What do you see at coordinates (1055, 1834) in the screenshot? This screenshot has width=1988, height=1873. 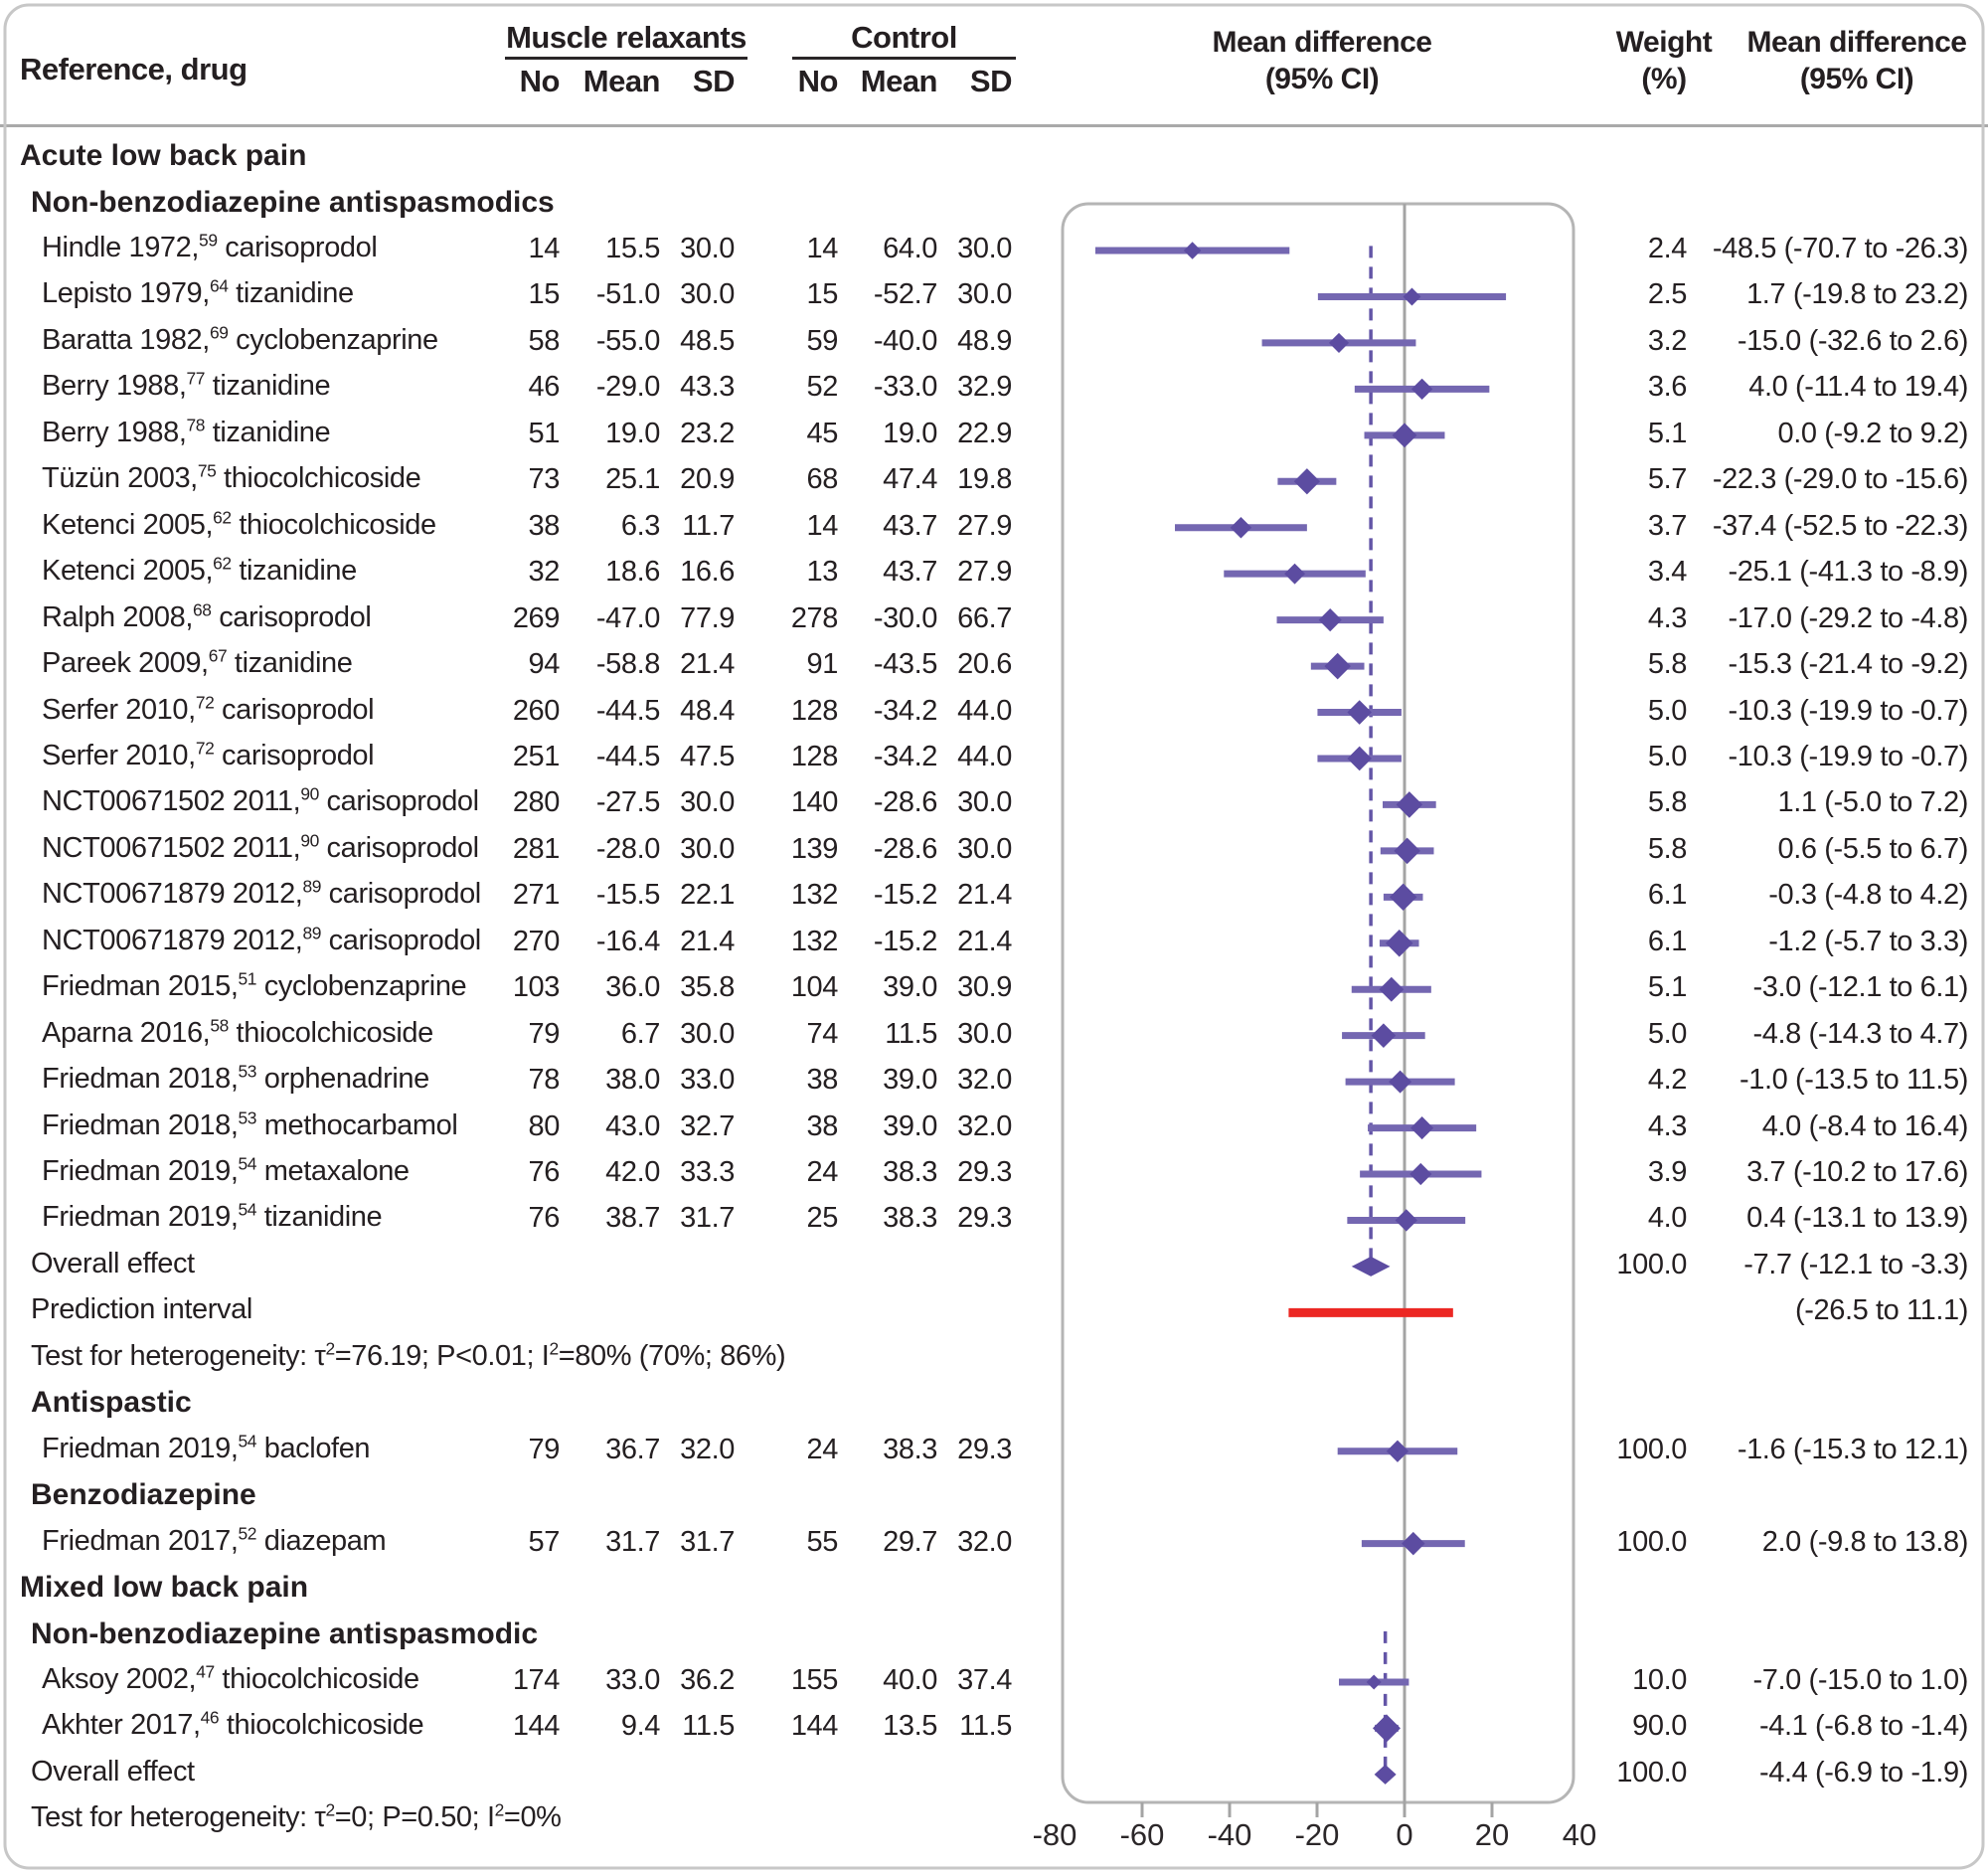 I see `axis-tick-label: -80` at bounding box center [1055, 1834].